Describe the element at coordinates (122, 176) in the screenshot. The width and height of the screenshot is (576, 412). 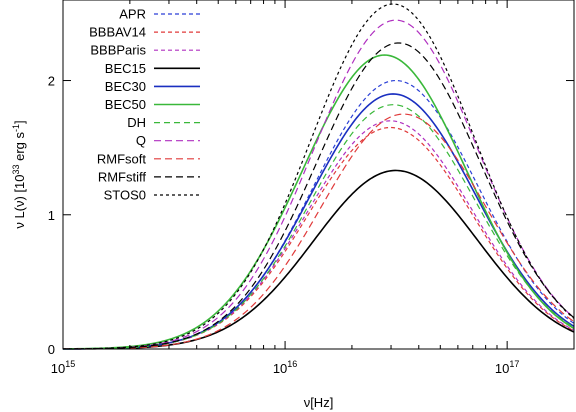
I see `legend-label-rmfstiff: RMFstiff` at that location.